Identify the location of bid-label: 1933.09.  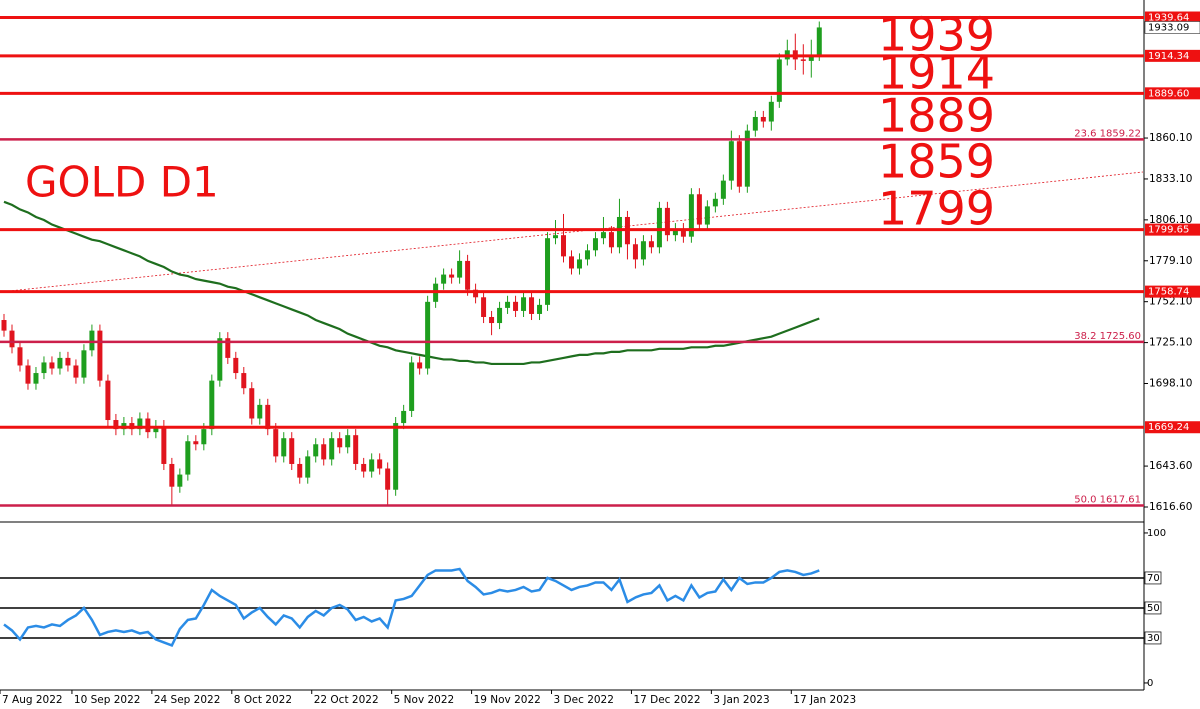
(1168, 27).